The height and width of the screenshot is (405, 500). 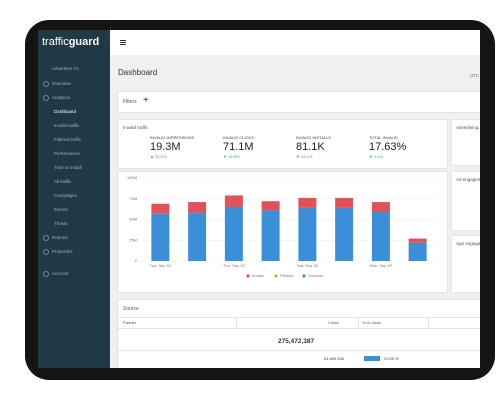 I want to click on row-divider, so click(x=299, y=350).